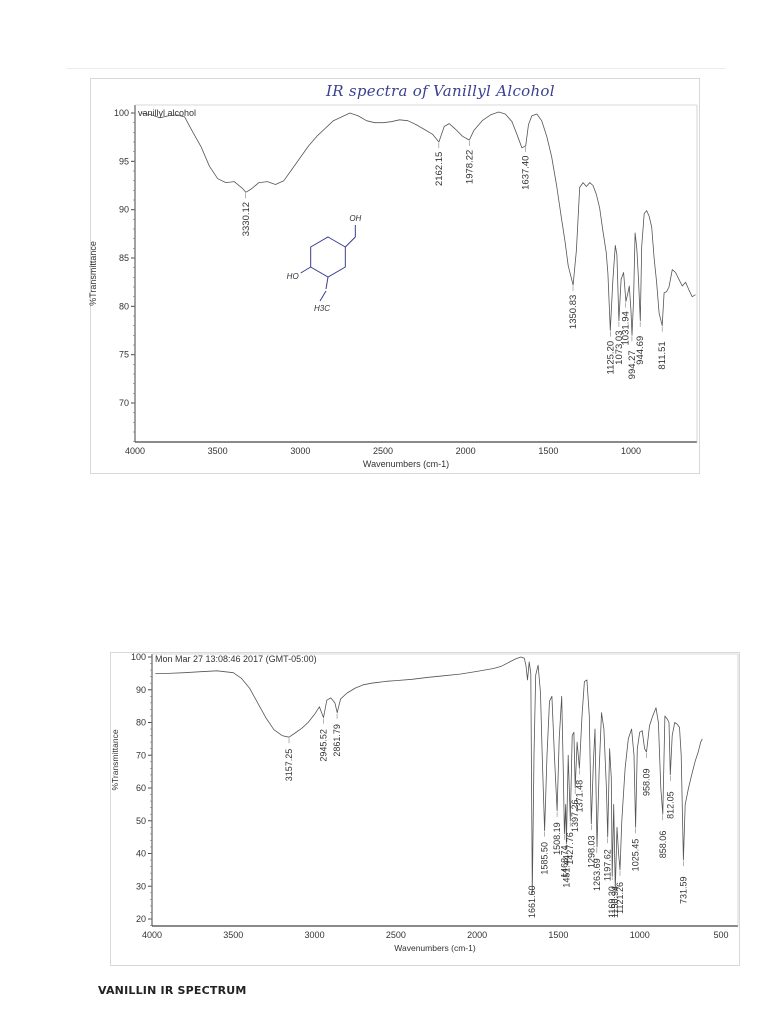  I want to click on peak-label: 1978.22, so click(469, 167).